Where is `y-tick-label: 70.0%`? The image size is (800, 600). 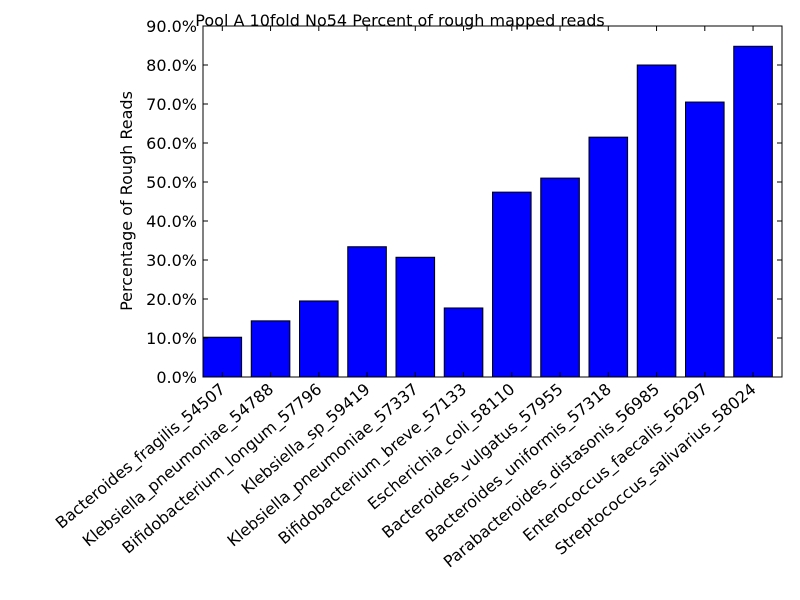 y-tick-label: 70.0% is located at coordinates (171, 104).